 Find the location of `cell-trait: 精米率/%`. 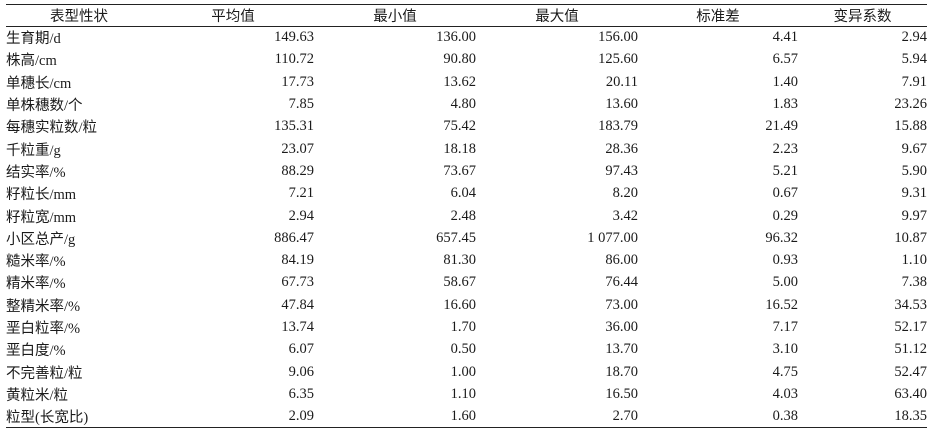

cell-trait: 精米率/% is located at coordinates (36, 284).